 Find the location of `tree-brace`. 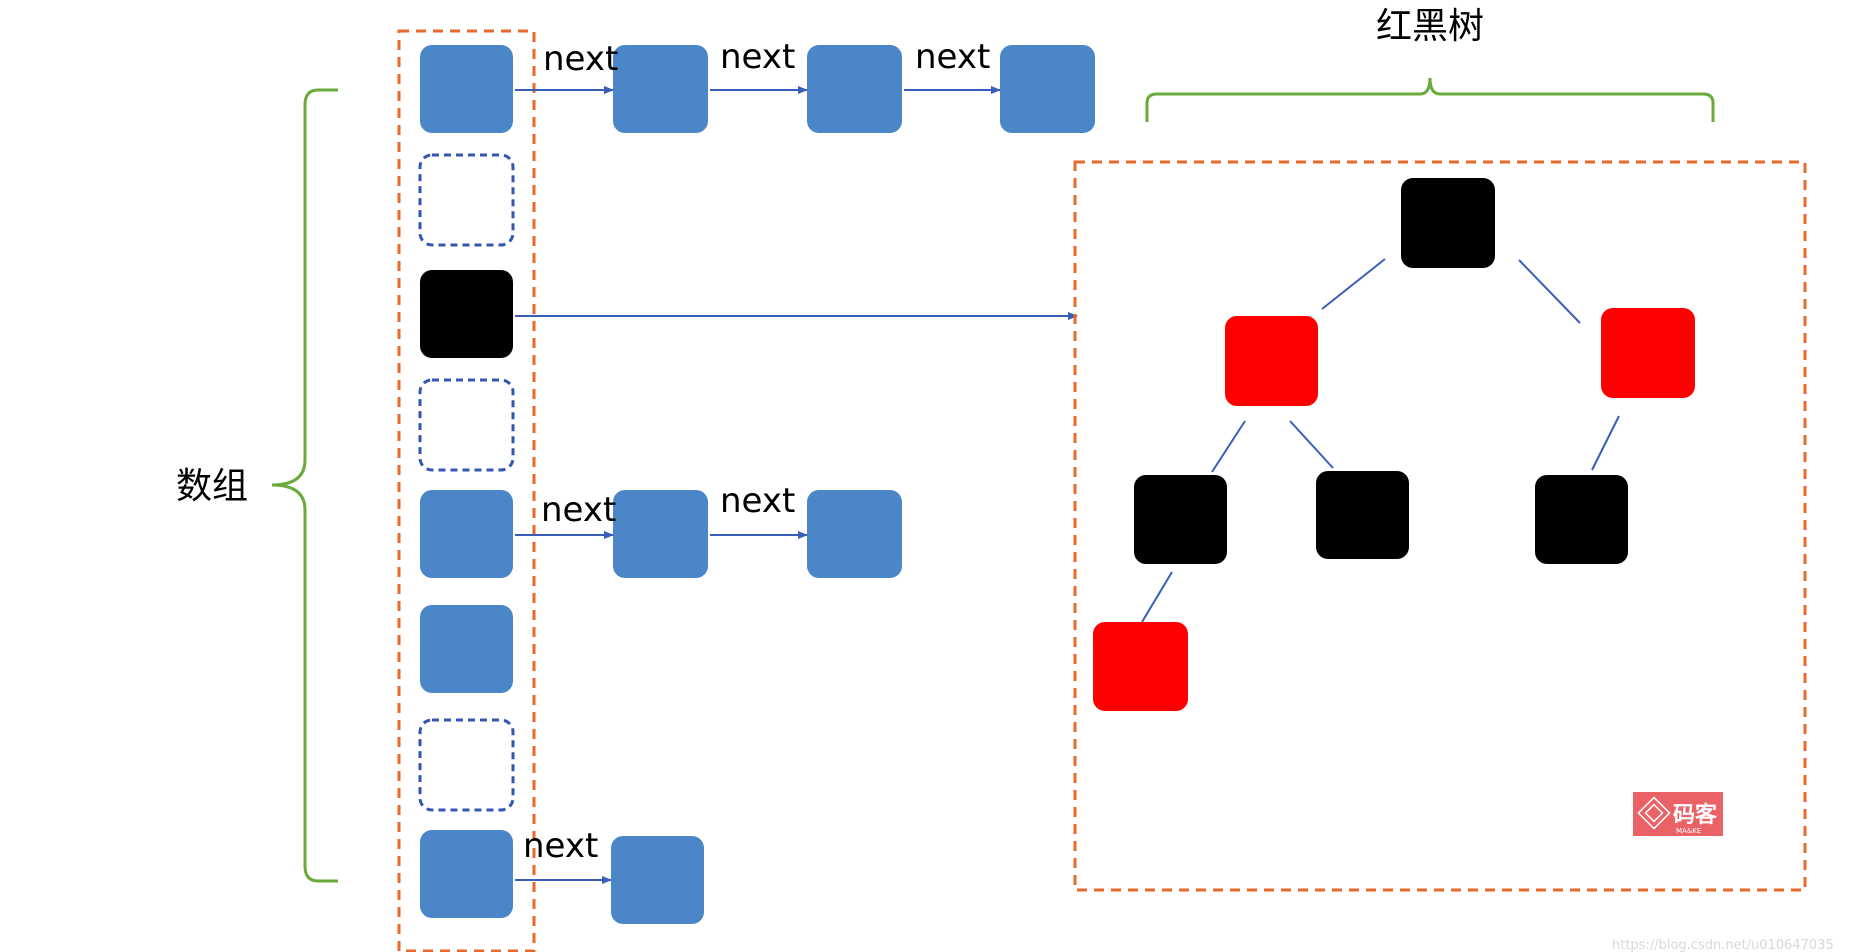

tree-brace is located at coordinates (1430, 99).